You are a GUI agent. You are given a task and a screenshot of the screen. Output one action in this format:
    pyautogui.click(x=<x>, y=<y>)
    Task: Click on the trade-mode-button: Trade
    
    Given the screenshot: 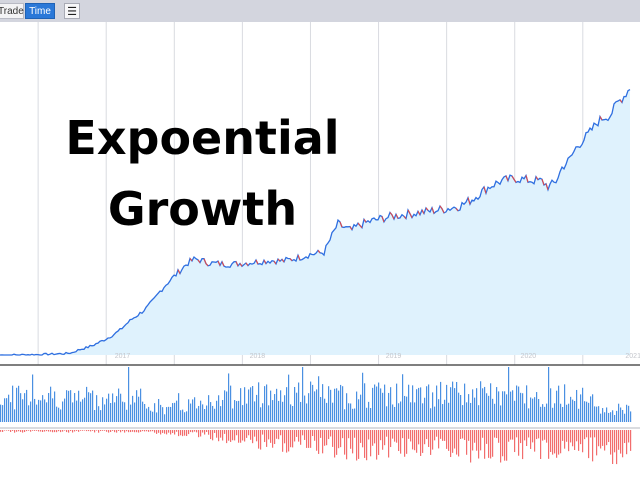 What is the action you would take?
    pyautogui.click(x=12, y=11)
    